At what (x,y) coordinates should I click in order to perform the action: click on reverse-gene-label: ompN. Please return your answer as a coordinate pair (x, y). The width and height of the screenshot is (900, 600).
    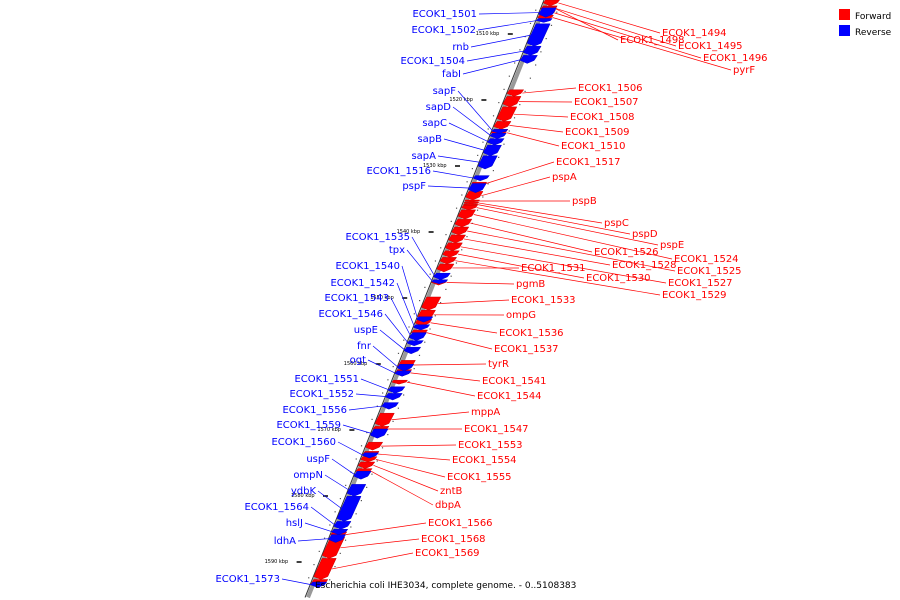
    Looking at the image, I should click on (308, 475).